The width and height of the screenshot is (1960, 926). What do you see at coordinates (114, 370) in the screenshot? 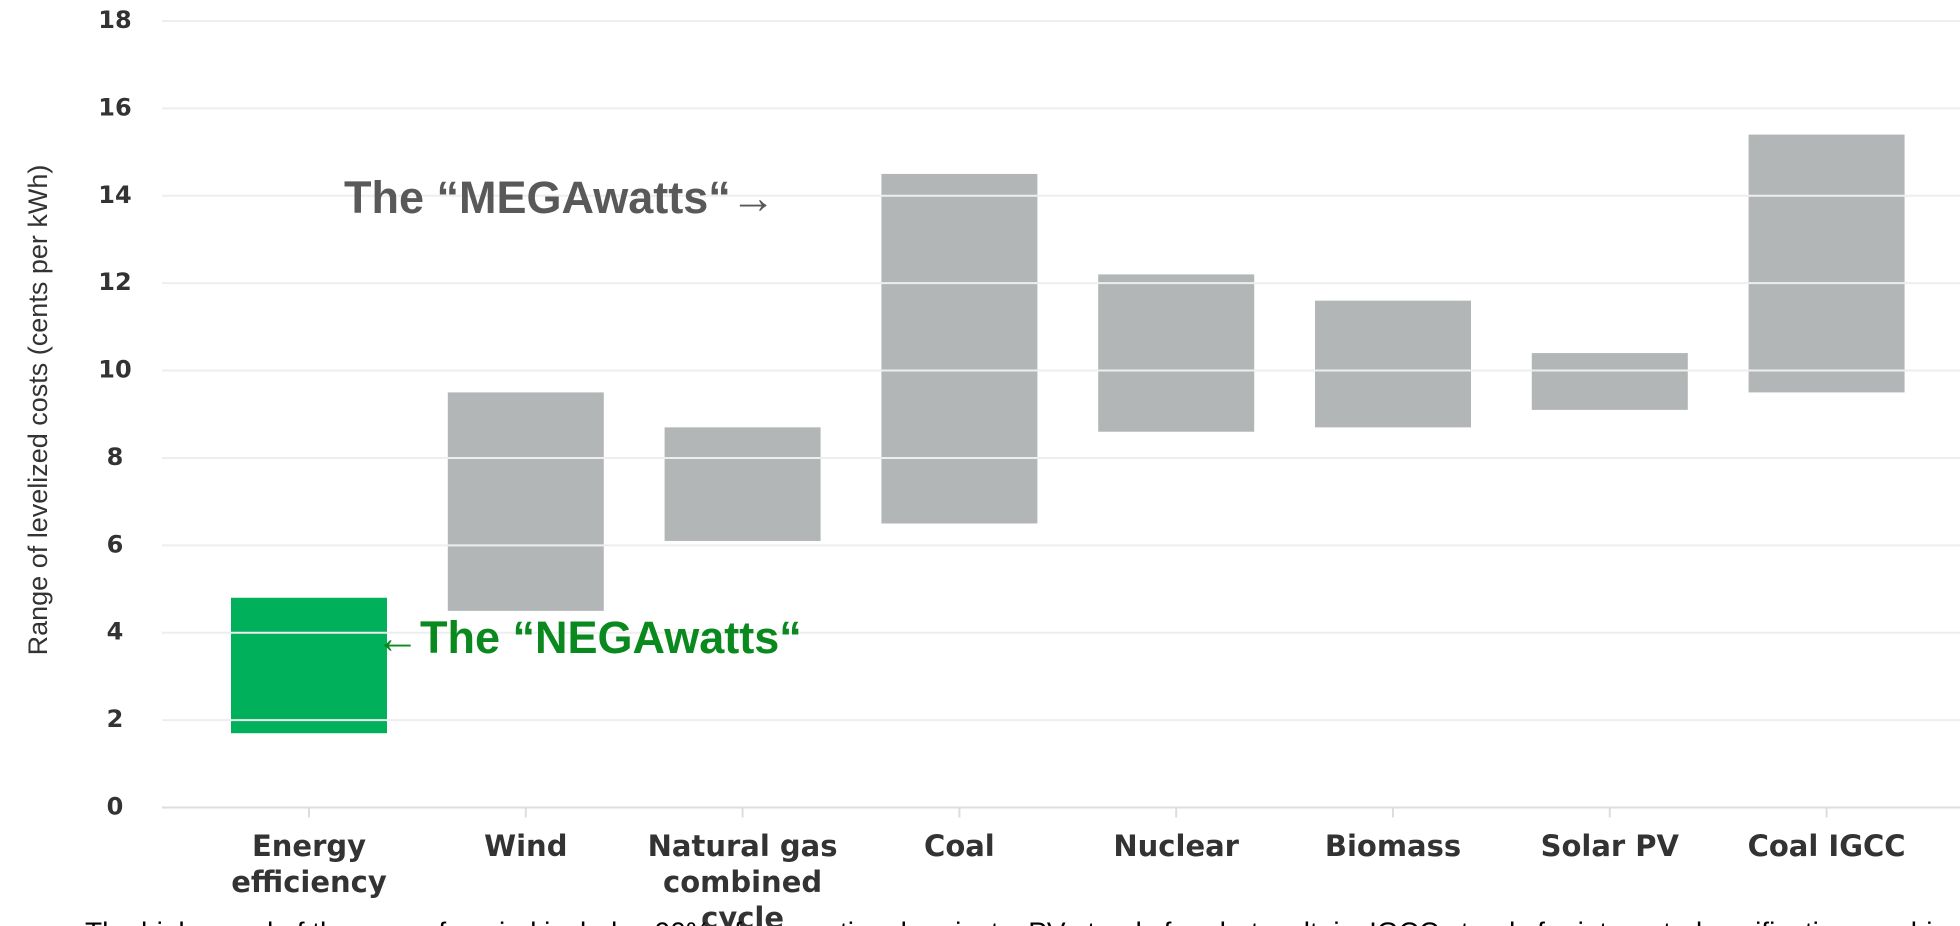
I see `y-tick-label: 10` at bounding box center [114, 370].